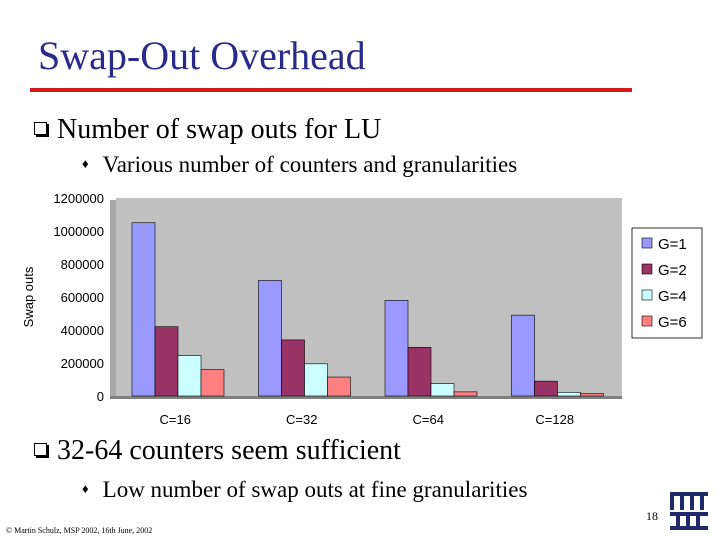 The image size is (720, 540). Describe the element at coordinates (419, 372) in the screenshot. I see `bar-g2-c64` at that location.